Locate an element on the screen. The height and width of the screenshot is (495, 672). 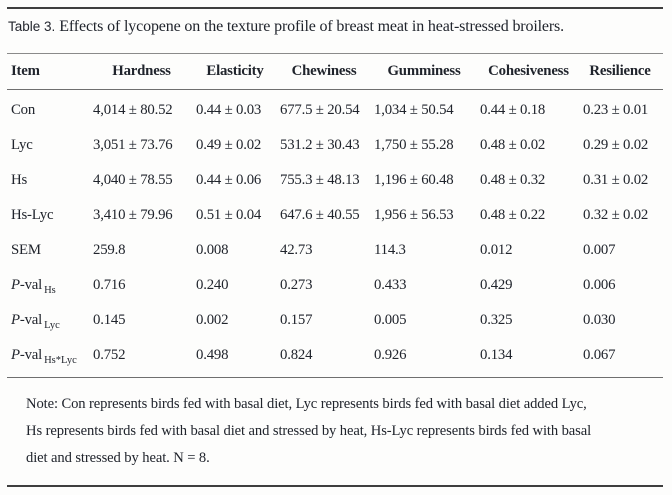
value-cell: 0.005 is located at coordinates (390, 320).